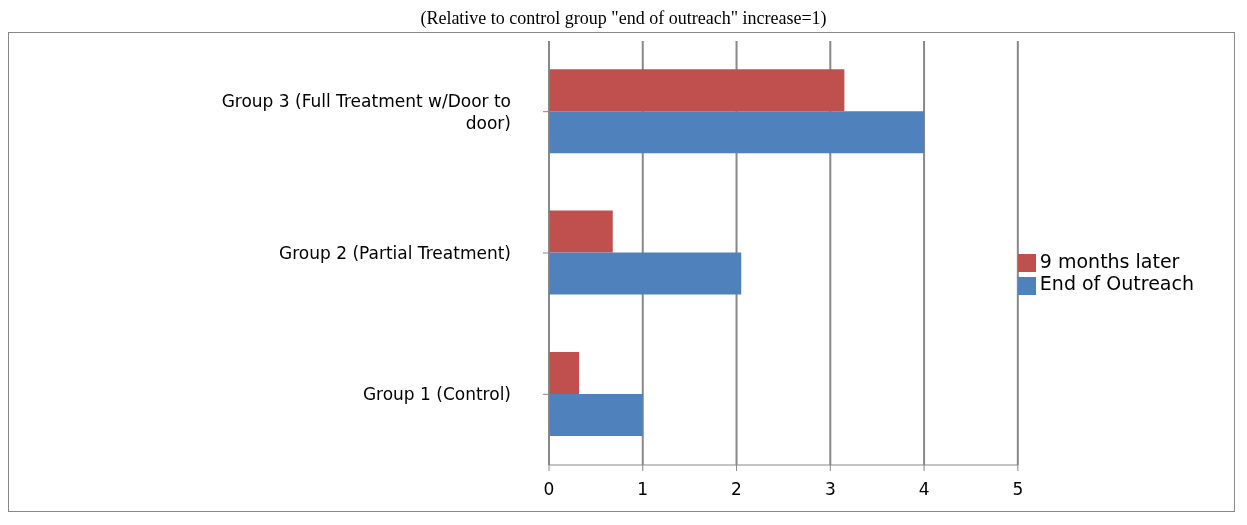 Image resolution: width=1247 pixels, height=525 pixels. What do you see at coordinates (395, 253) in the screenshot?
I see `y-tick-label: Group 2 (Partial Treatment)` at bounding box center [395, 253].